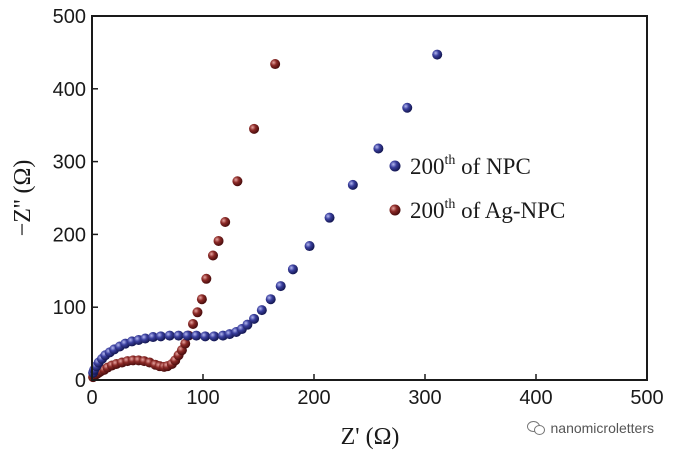  I want to click on legend-label-npc: 200th of NPC, so click(470, 166).